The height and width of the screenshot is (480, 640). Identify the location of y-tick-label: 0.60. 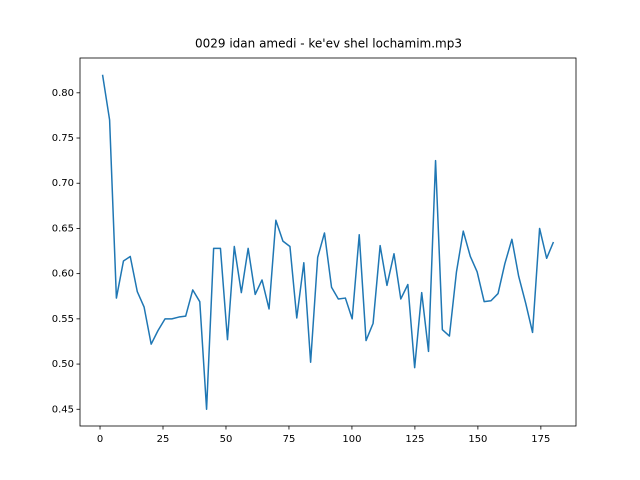
(63, 274).